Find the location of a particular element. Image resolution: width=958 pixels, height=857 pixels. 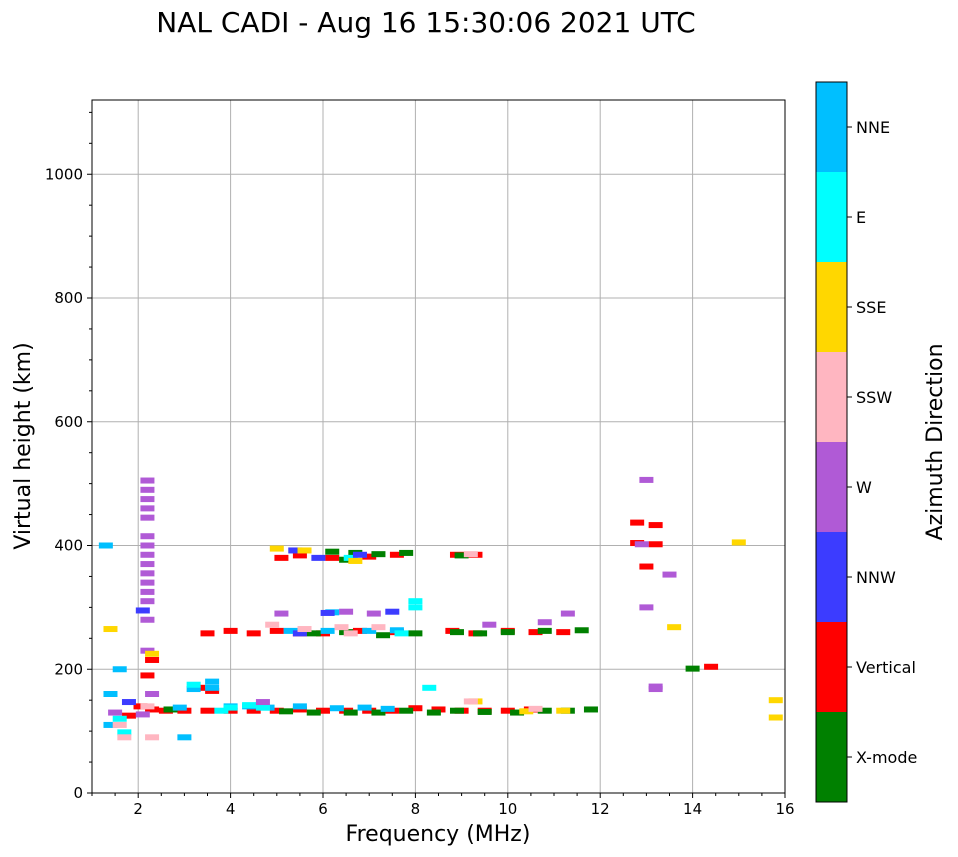

x-tick-label: 2 is located at coordinates (138, 809).